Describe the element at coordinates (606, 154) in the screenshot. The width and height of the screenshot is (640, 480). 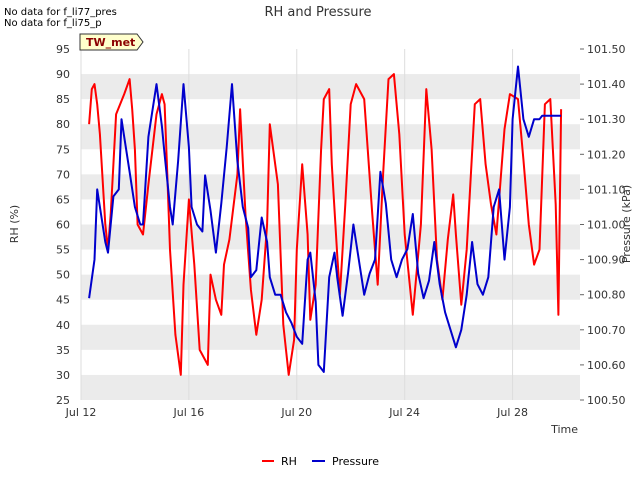
I see `y2-tick-label: 101.20` at that location.